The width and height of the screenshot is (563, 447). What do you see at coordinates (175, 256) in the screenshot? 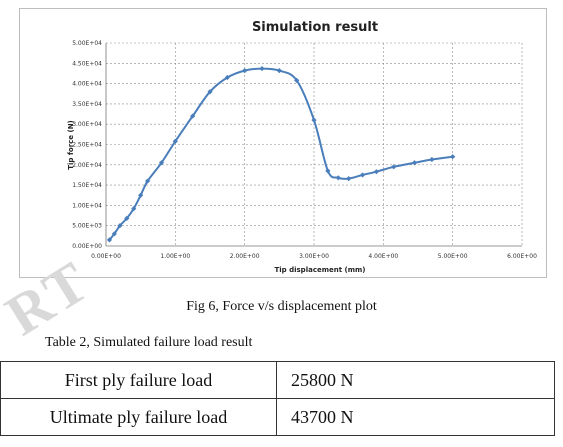
I see `x-tick-label: 1.00E+00` at bounding box center [175, 256].